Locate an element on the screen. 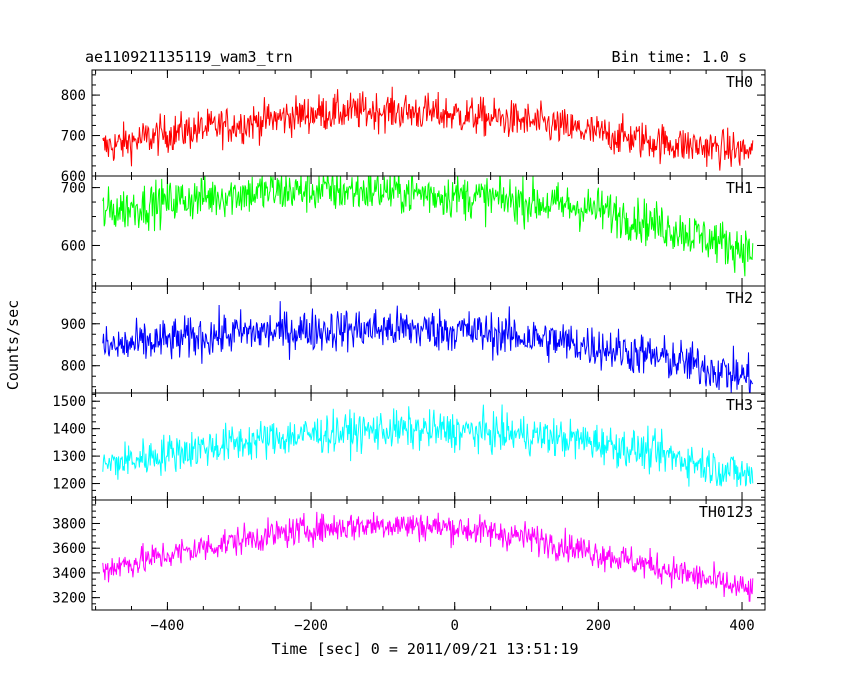  panel-name-label: TH0123 is located at coordinates (726, 512).